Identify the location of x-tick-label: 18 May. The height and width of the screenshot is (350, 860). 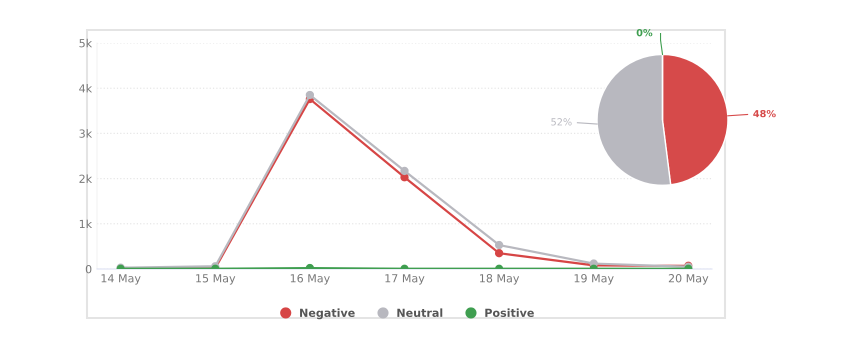
(500, 279).